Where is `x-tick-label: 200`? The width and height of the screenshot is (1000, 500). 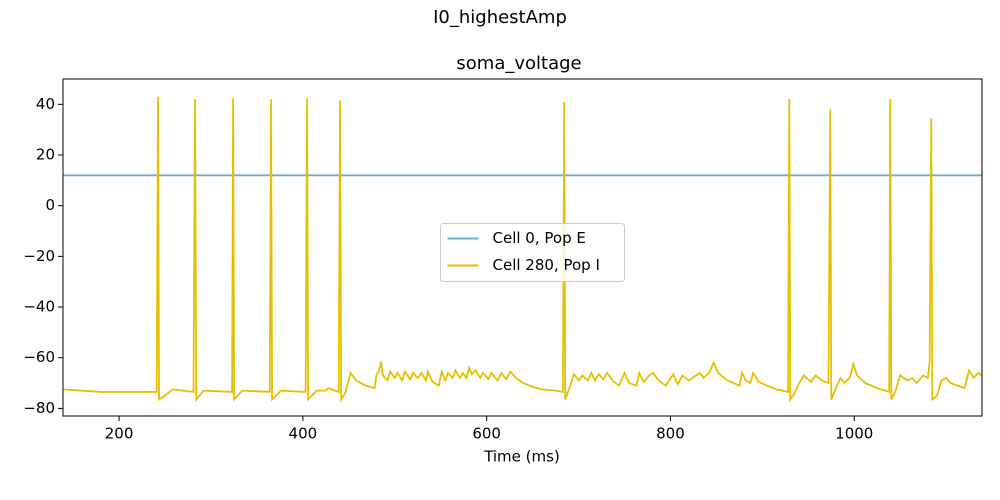
x-tick-label: 200 is located at coordinates (119, 434).